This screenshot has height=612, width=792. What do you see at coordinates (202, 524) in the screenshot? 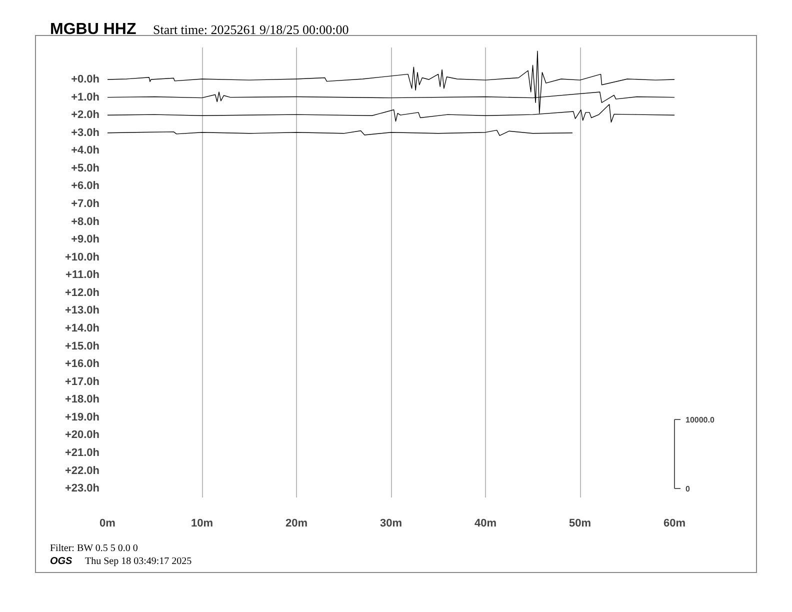
I see `x-tick-label: 10m` at bounding box center [202, 524].